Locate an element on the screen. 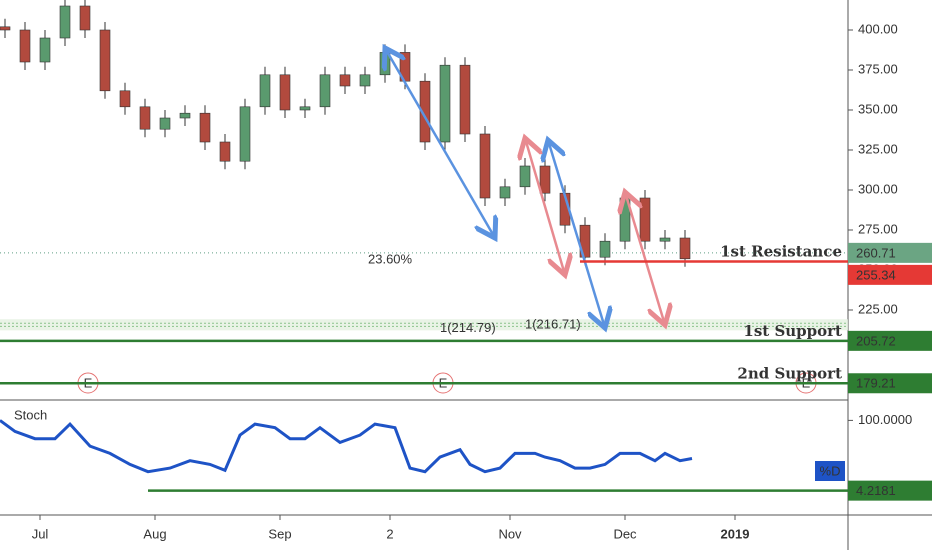 This screenshot has width=932, height=550. y-tick-label: 275.00 is located at coordinates (878, 228).